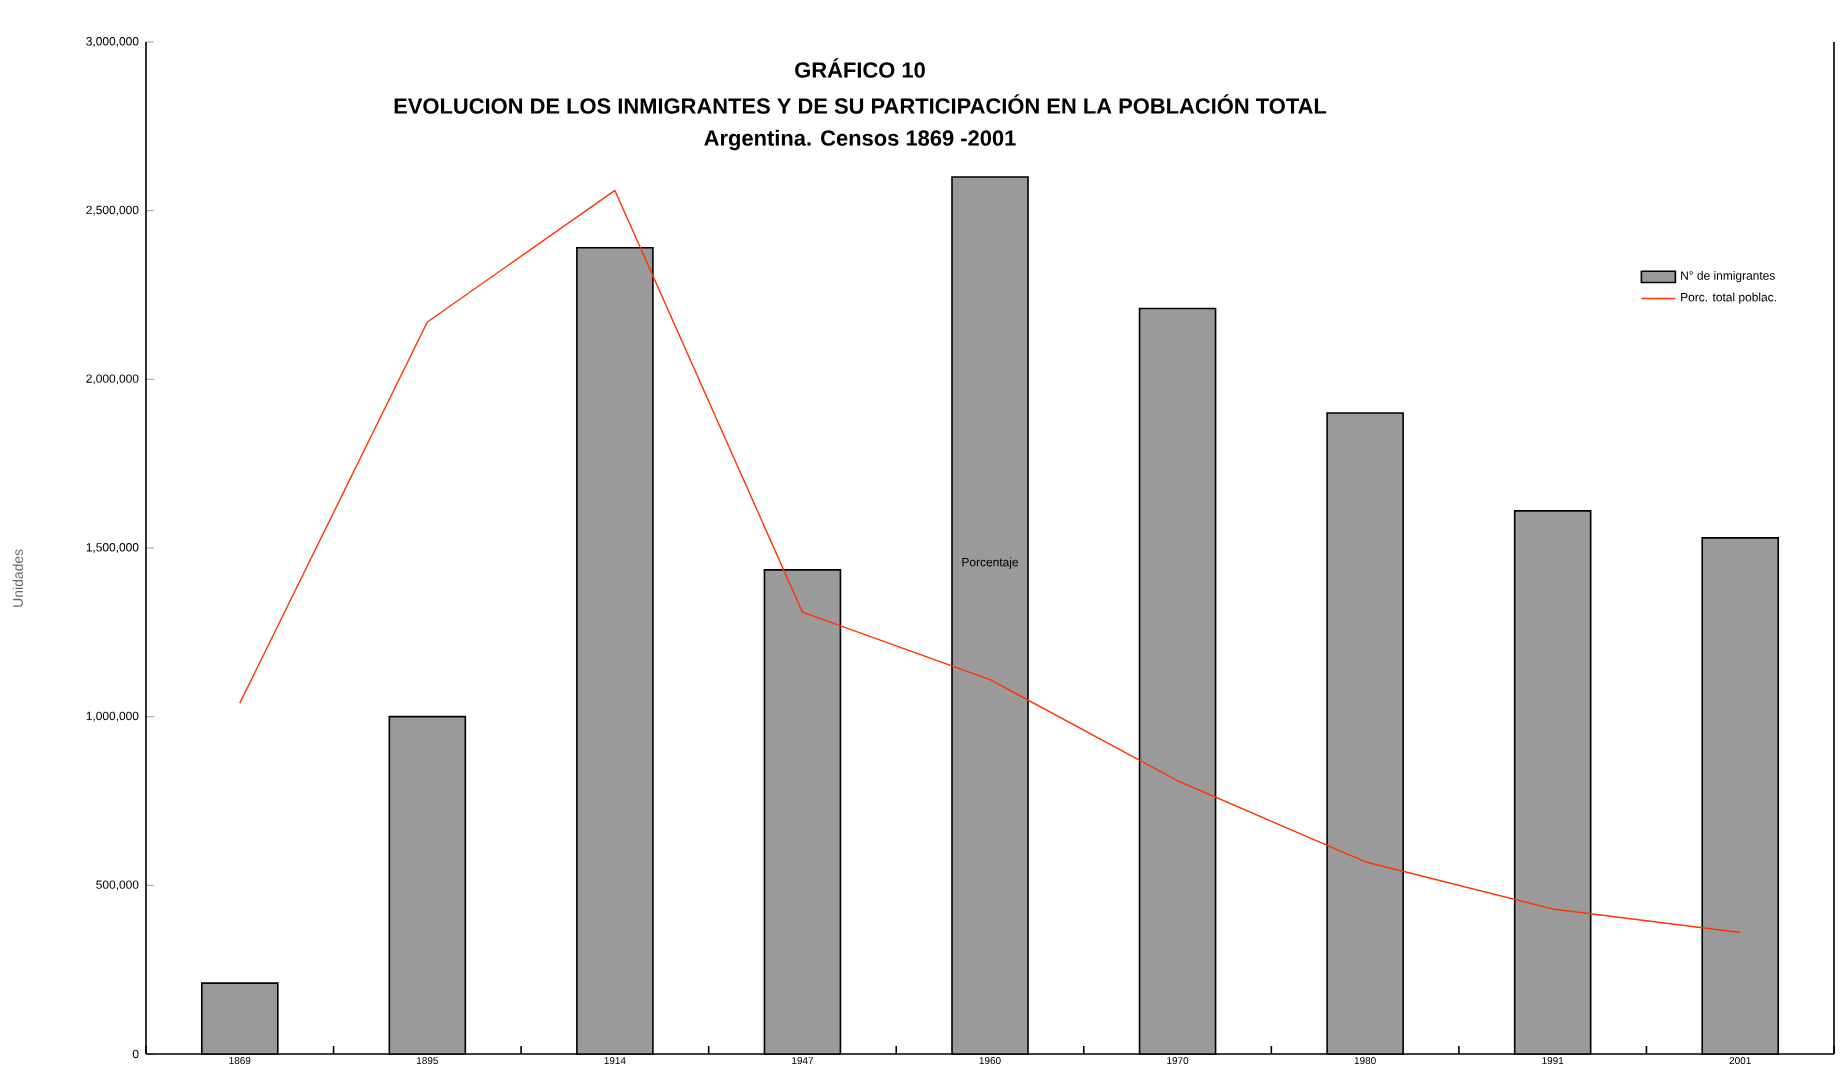 The width and height of the screenshot is (1848, 1086). What do you see at coordinates (860, 140) in the screenshot?
I see `annotation: Argentina. Censos 1869 -2001` at bounding box center [860, 140].